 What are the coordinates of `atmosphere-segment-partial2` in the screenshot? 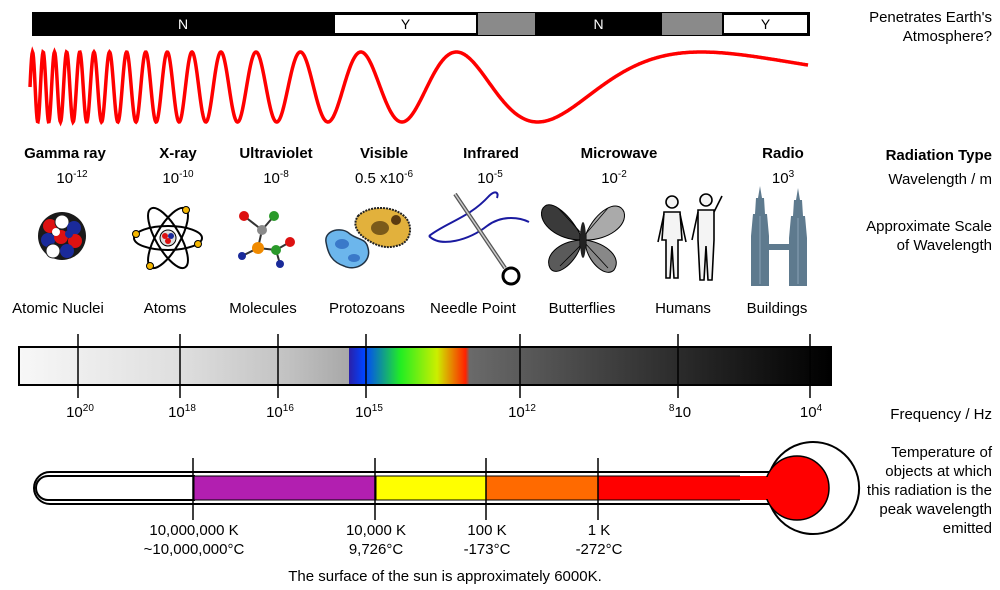 It's located at (692, 24).